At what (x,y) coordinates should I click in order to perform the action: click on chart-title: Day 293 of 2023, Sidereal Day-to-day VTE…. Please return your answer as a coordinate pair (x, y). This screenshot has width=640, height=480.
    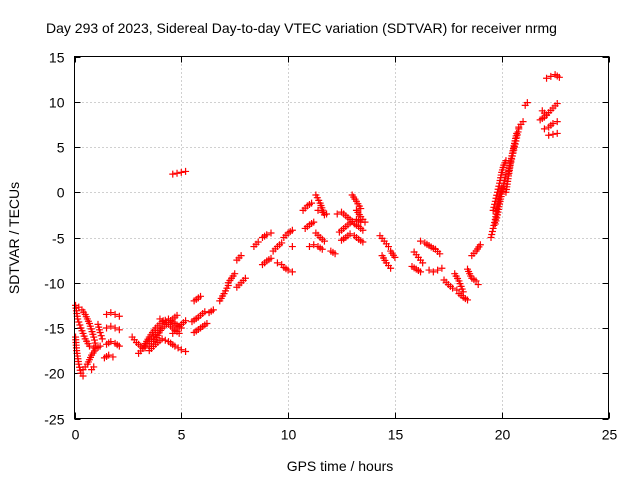
    Looking at the image, I should click on (301, 28).